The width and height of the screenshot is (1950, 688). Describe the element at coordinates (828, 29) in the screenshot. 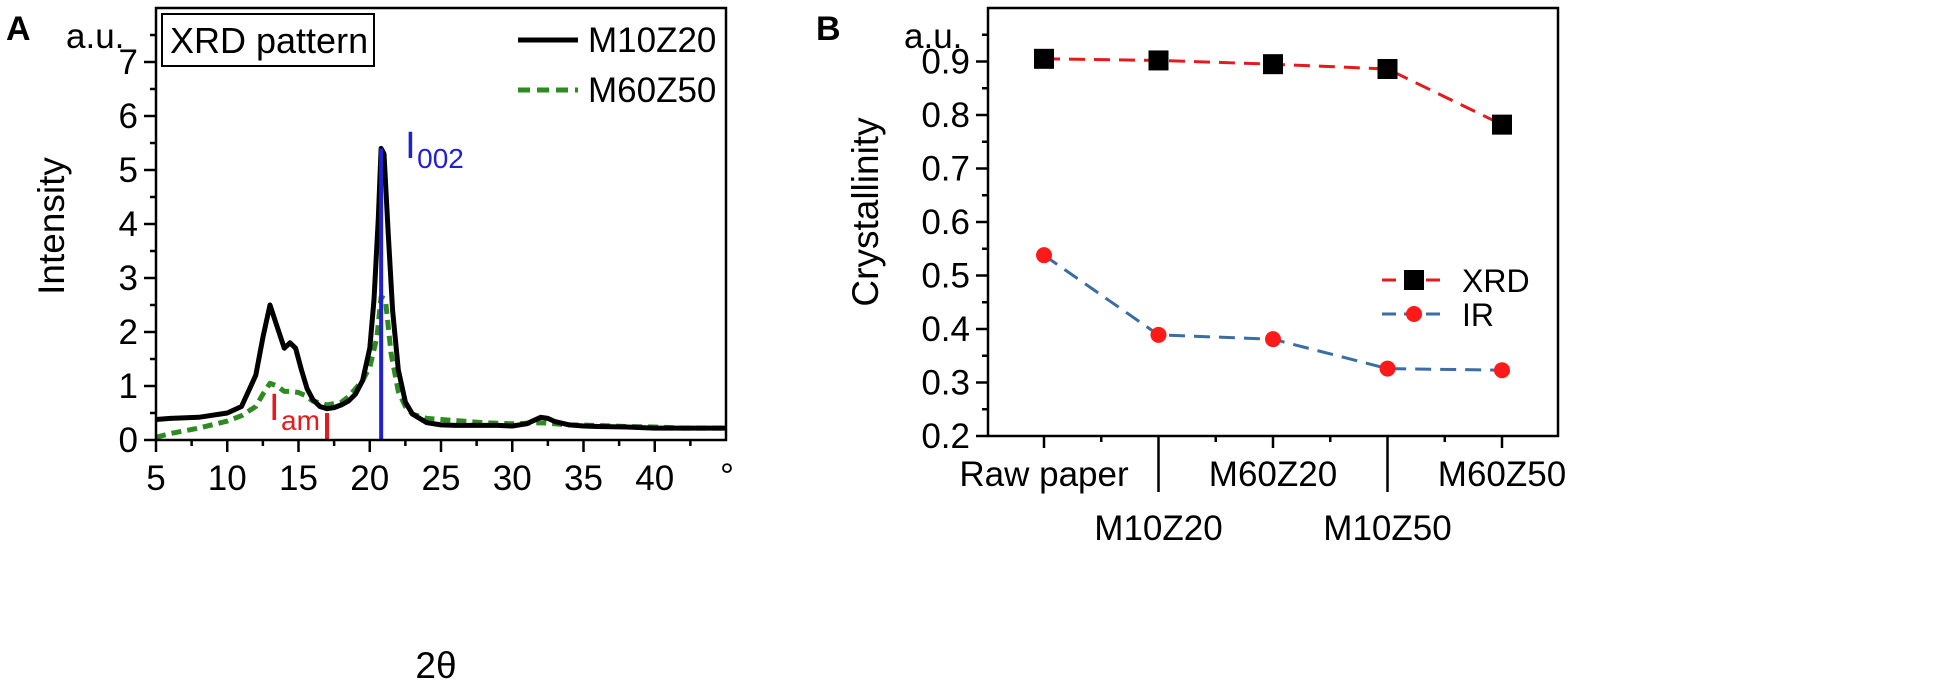

I see `panel-b-label: B` at that location.